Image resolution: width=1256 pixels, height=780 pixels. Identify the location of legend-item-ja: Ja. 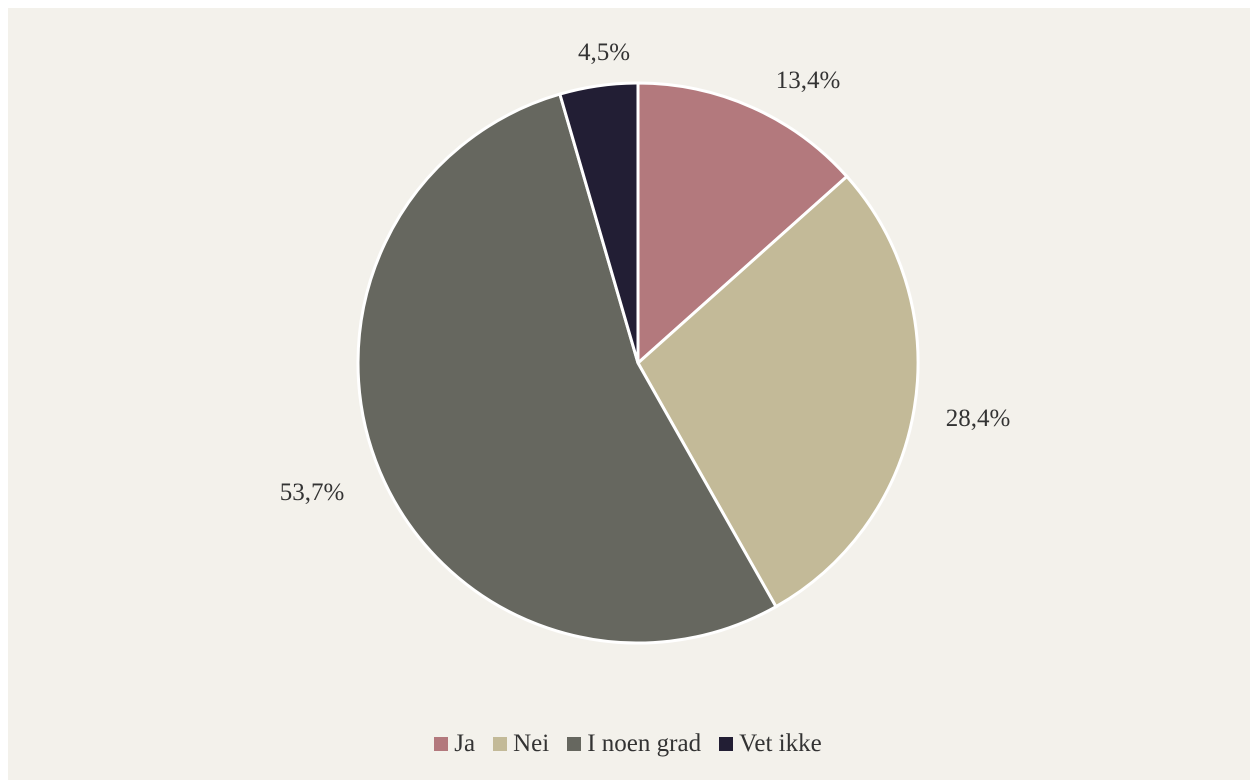
(454, 744).